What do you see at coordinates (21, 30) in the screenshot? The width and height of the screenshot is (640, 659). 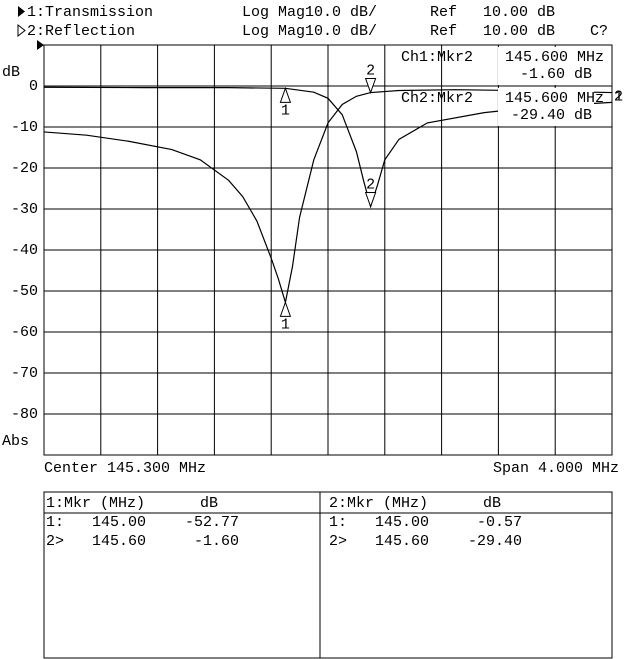 I see `channel-indicator` at bounding box center [21, 30].